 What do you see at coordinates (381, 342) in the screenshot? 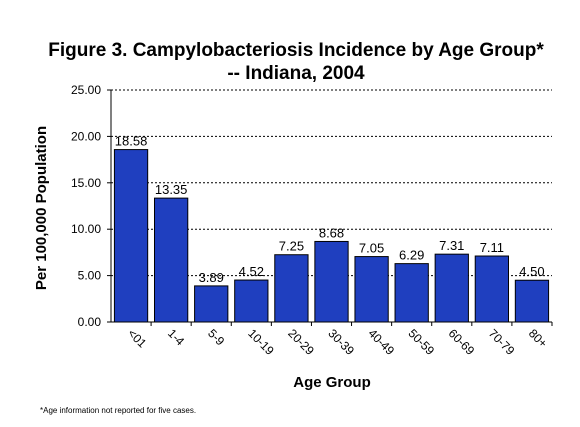
I see `x-tick-label: 40-49` at bounding box center [381, 342].